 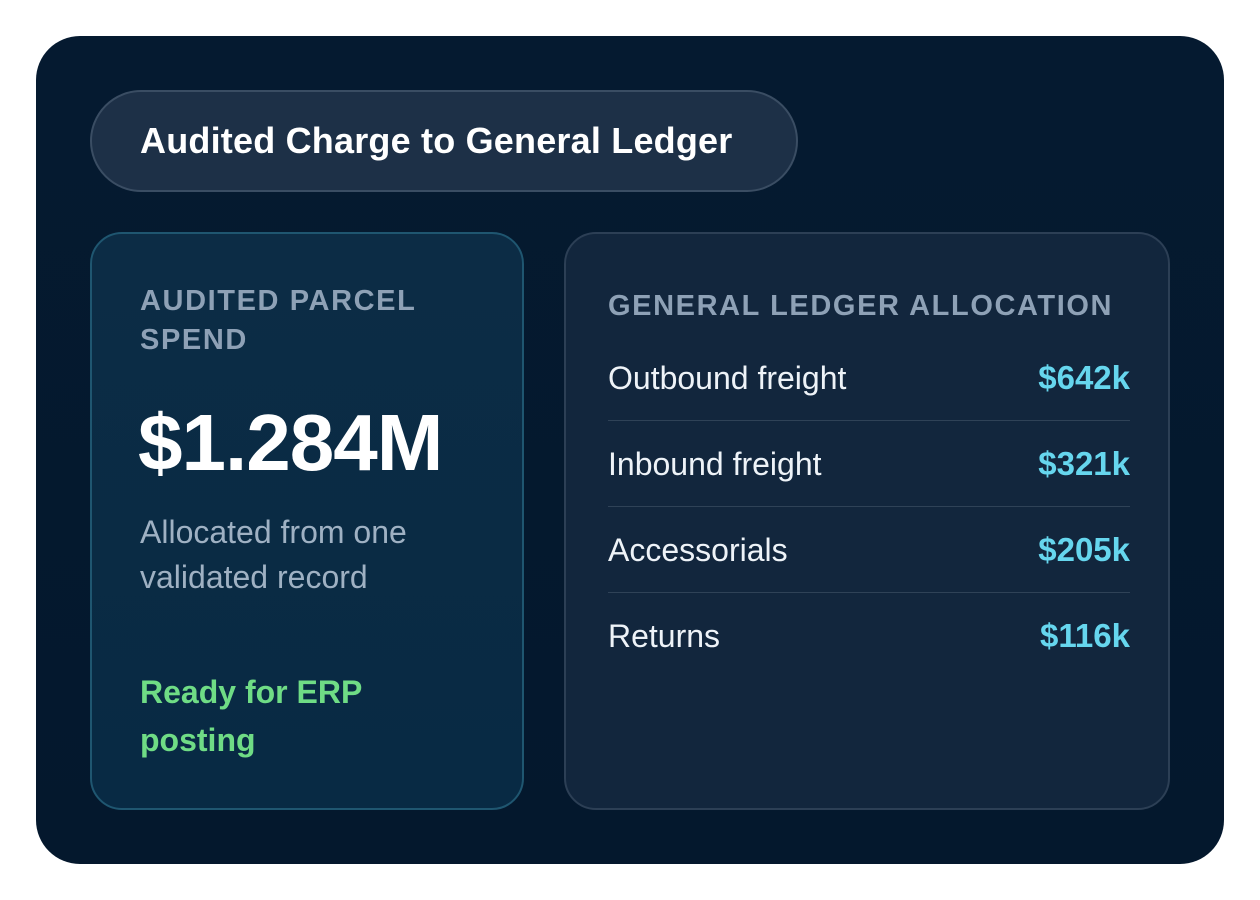 What do you see at coordinates (664, 636) in the screenshot?
I see `gl-row-name: Returns` at bounding box center [664, 636].